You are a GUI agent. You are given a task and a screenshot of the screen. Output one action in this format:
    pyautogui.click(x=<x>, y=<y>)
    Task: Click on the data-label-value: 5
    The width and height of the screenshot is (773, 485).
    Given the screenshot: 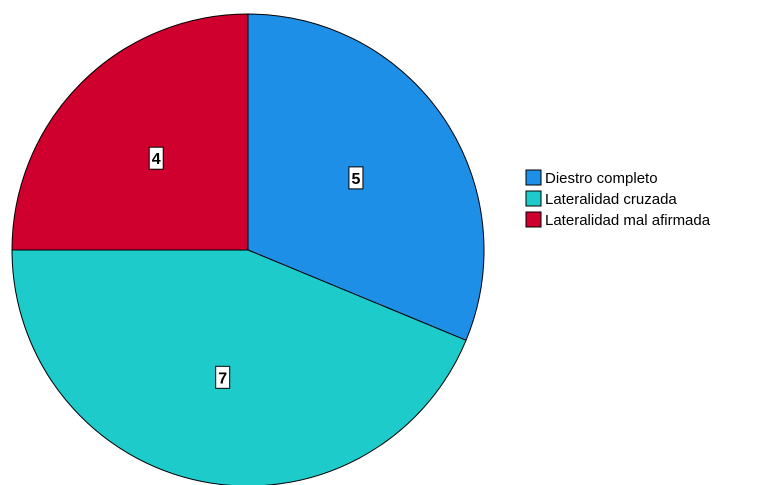 What is the action you would take?
    pyautogui.click(x=355, y=179)
    